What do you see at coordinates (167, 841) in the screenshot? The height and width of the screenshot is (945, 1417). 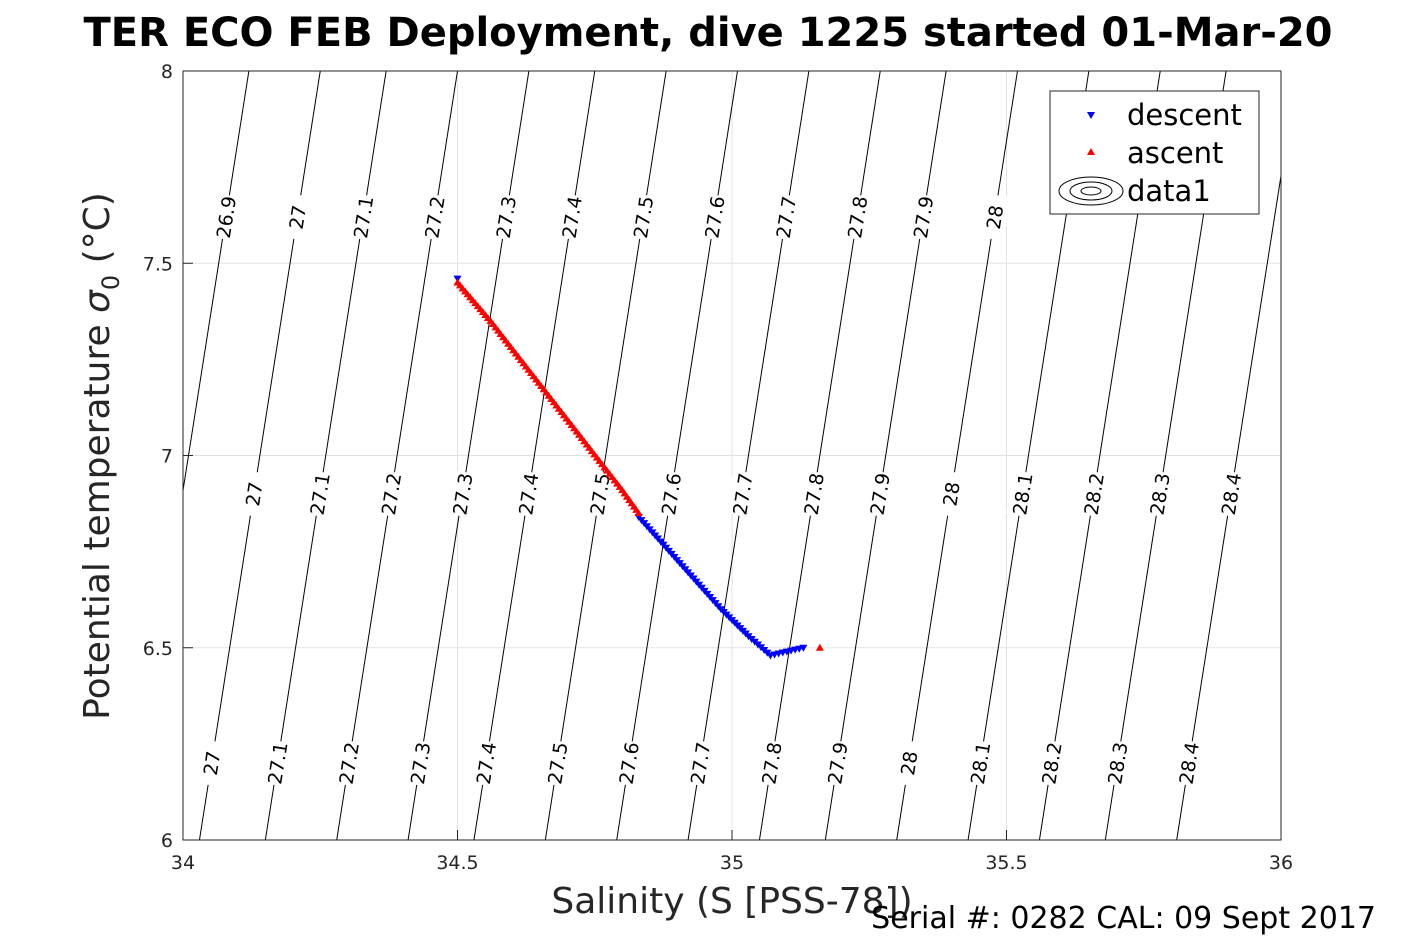 I see `y-tick-label: 6` at bounding box center [167, 841].